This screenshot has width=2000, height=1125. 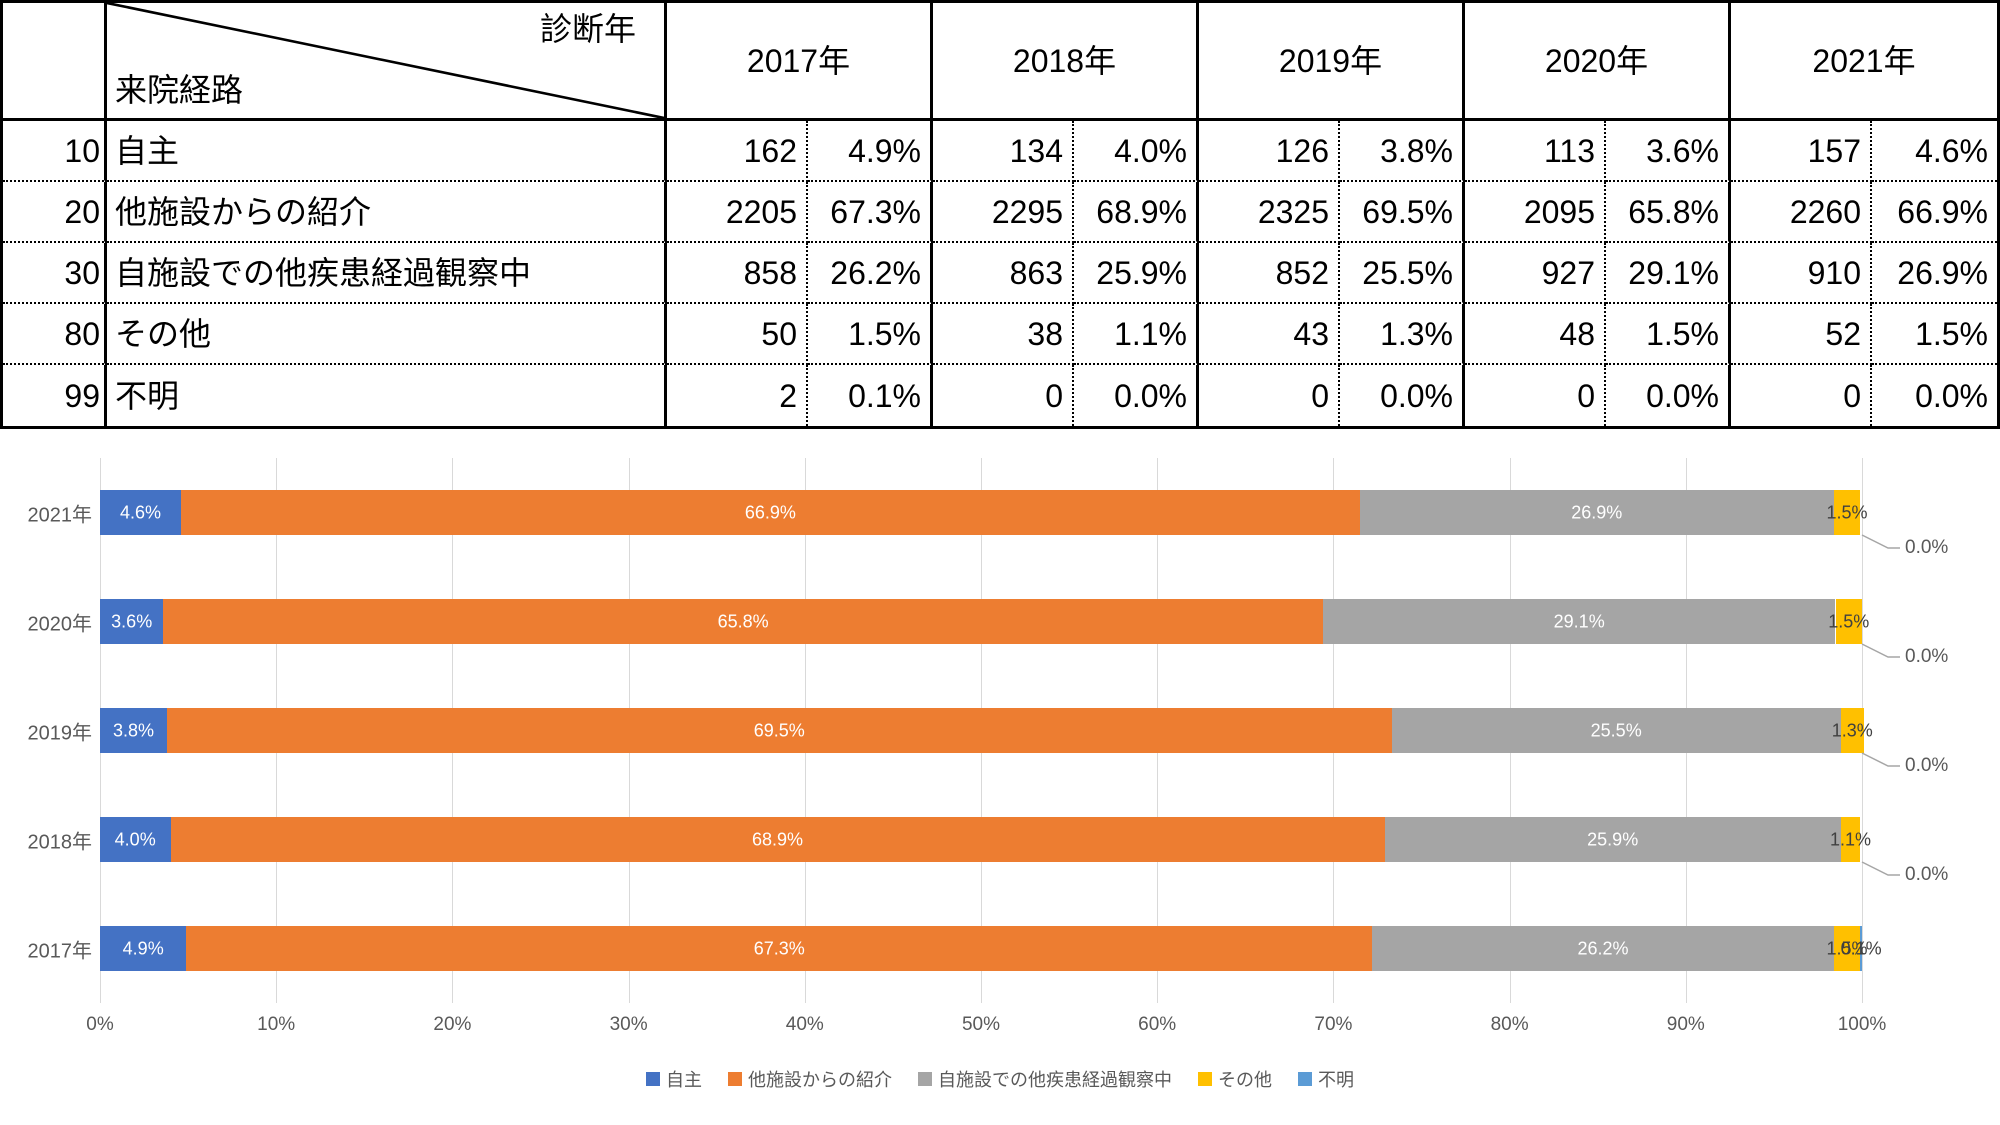 What do you see at coordinates (587, 29) in the screenshot?
I see `corner-label-diagnosis-year: 診断年` at bounding box center [587, 29].